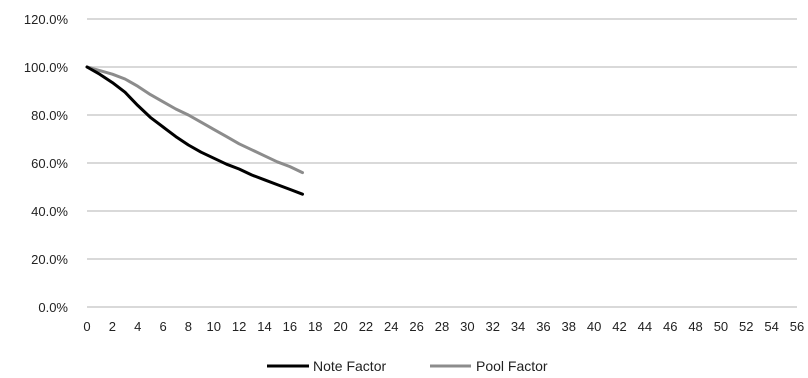  Describe the element at coordinates (46, 67) in the screenshot. I see `y-tick-label: 100.0%` at that location.